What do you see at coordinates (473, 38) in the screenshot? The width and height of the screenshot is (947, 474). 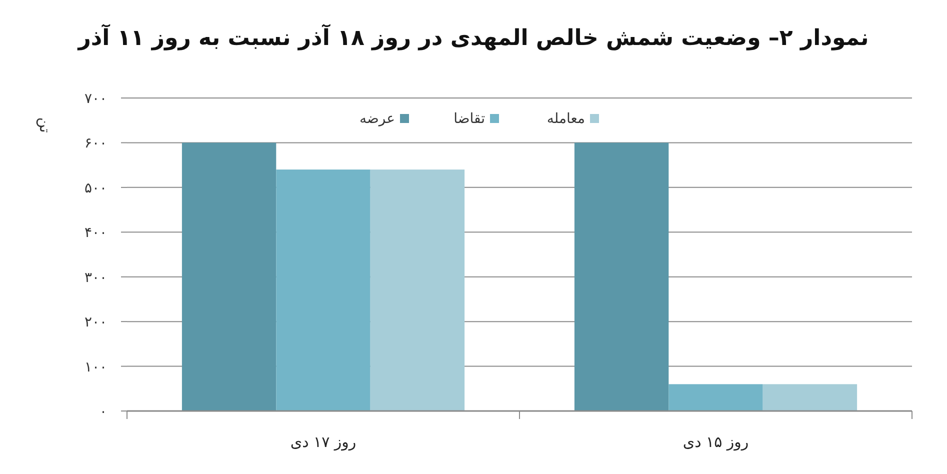 I see `title: نمودار ۲– وضعیت شمش خالص المهدی در روز ۱۸ آذر نسبت به روز ۱۱ آذر` at bounding box center [473, 38].